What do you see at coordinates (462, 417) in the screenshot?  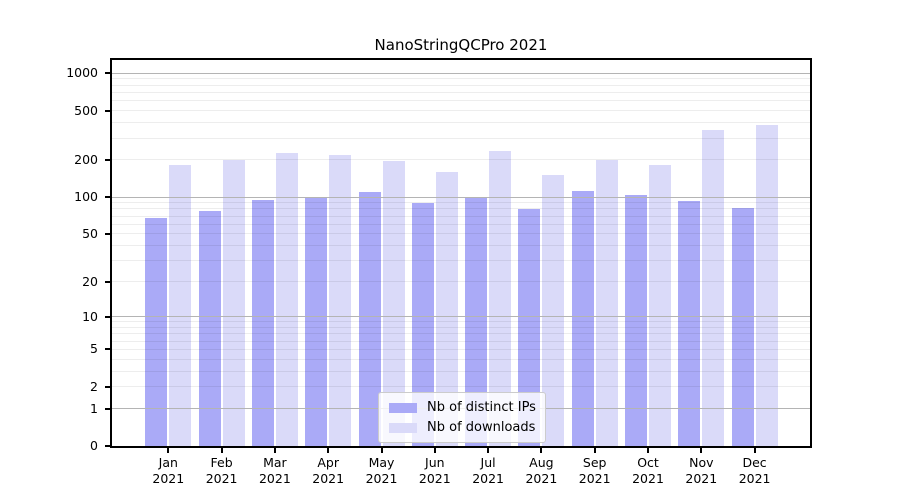 I see `legend: Nb of distinct IPs Nb of downloads` at bounding box center [462, 417].